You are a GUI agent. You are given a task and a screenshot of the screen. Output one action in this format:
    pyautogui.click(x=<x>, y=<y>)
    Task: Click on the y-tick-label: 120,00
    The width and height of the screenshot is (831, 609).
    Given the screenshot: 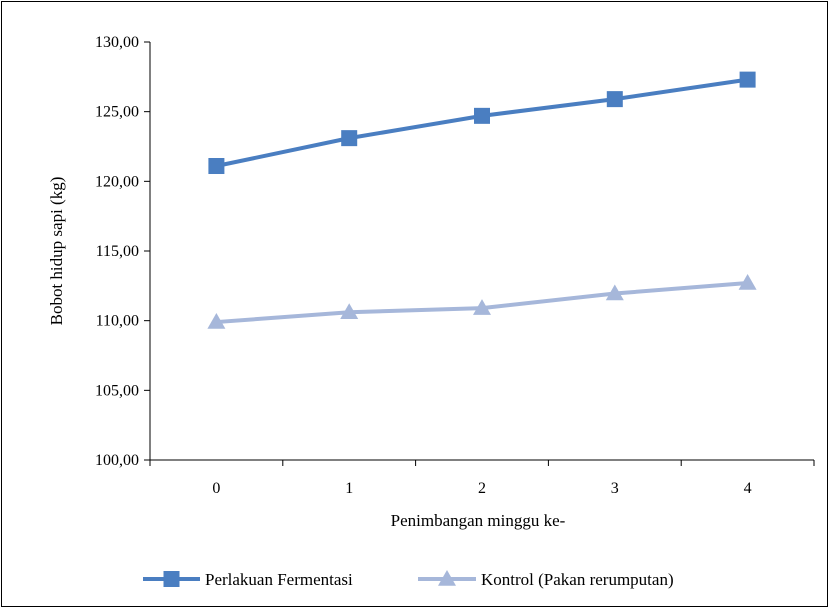 What is the action you would take?
    pyautogui.click(x=117, y=181)
    